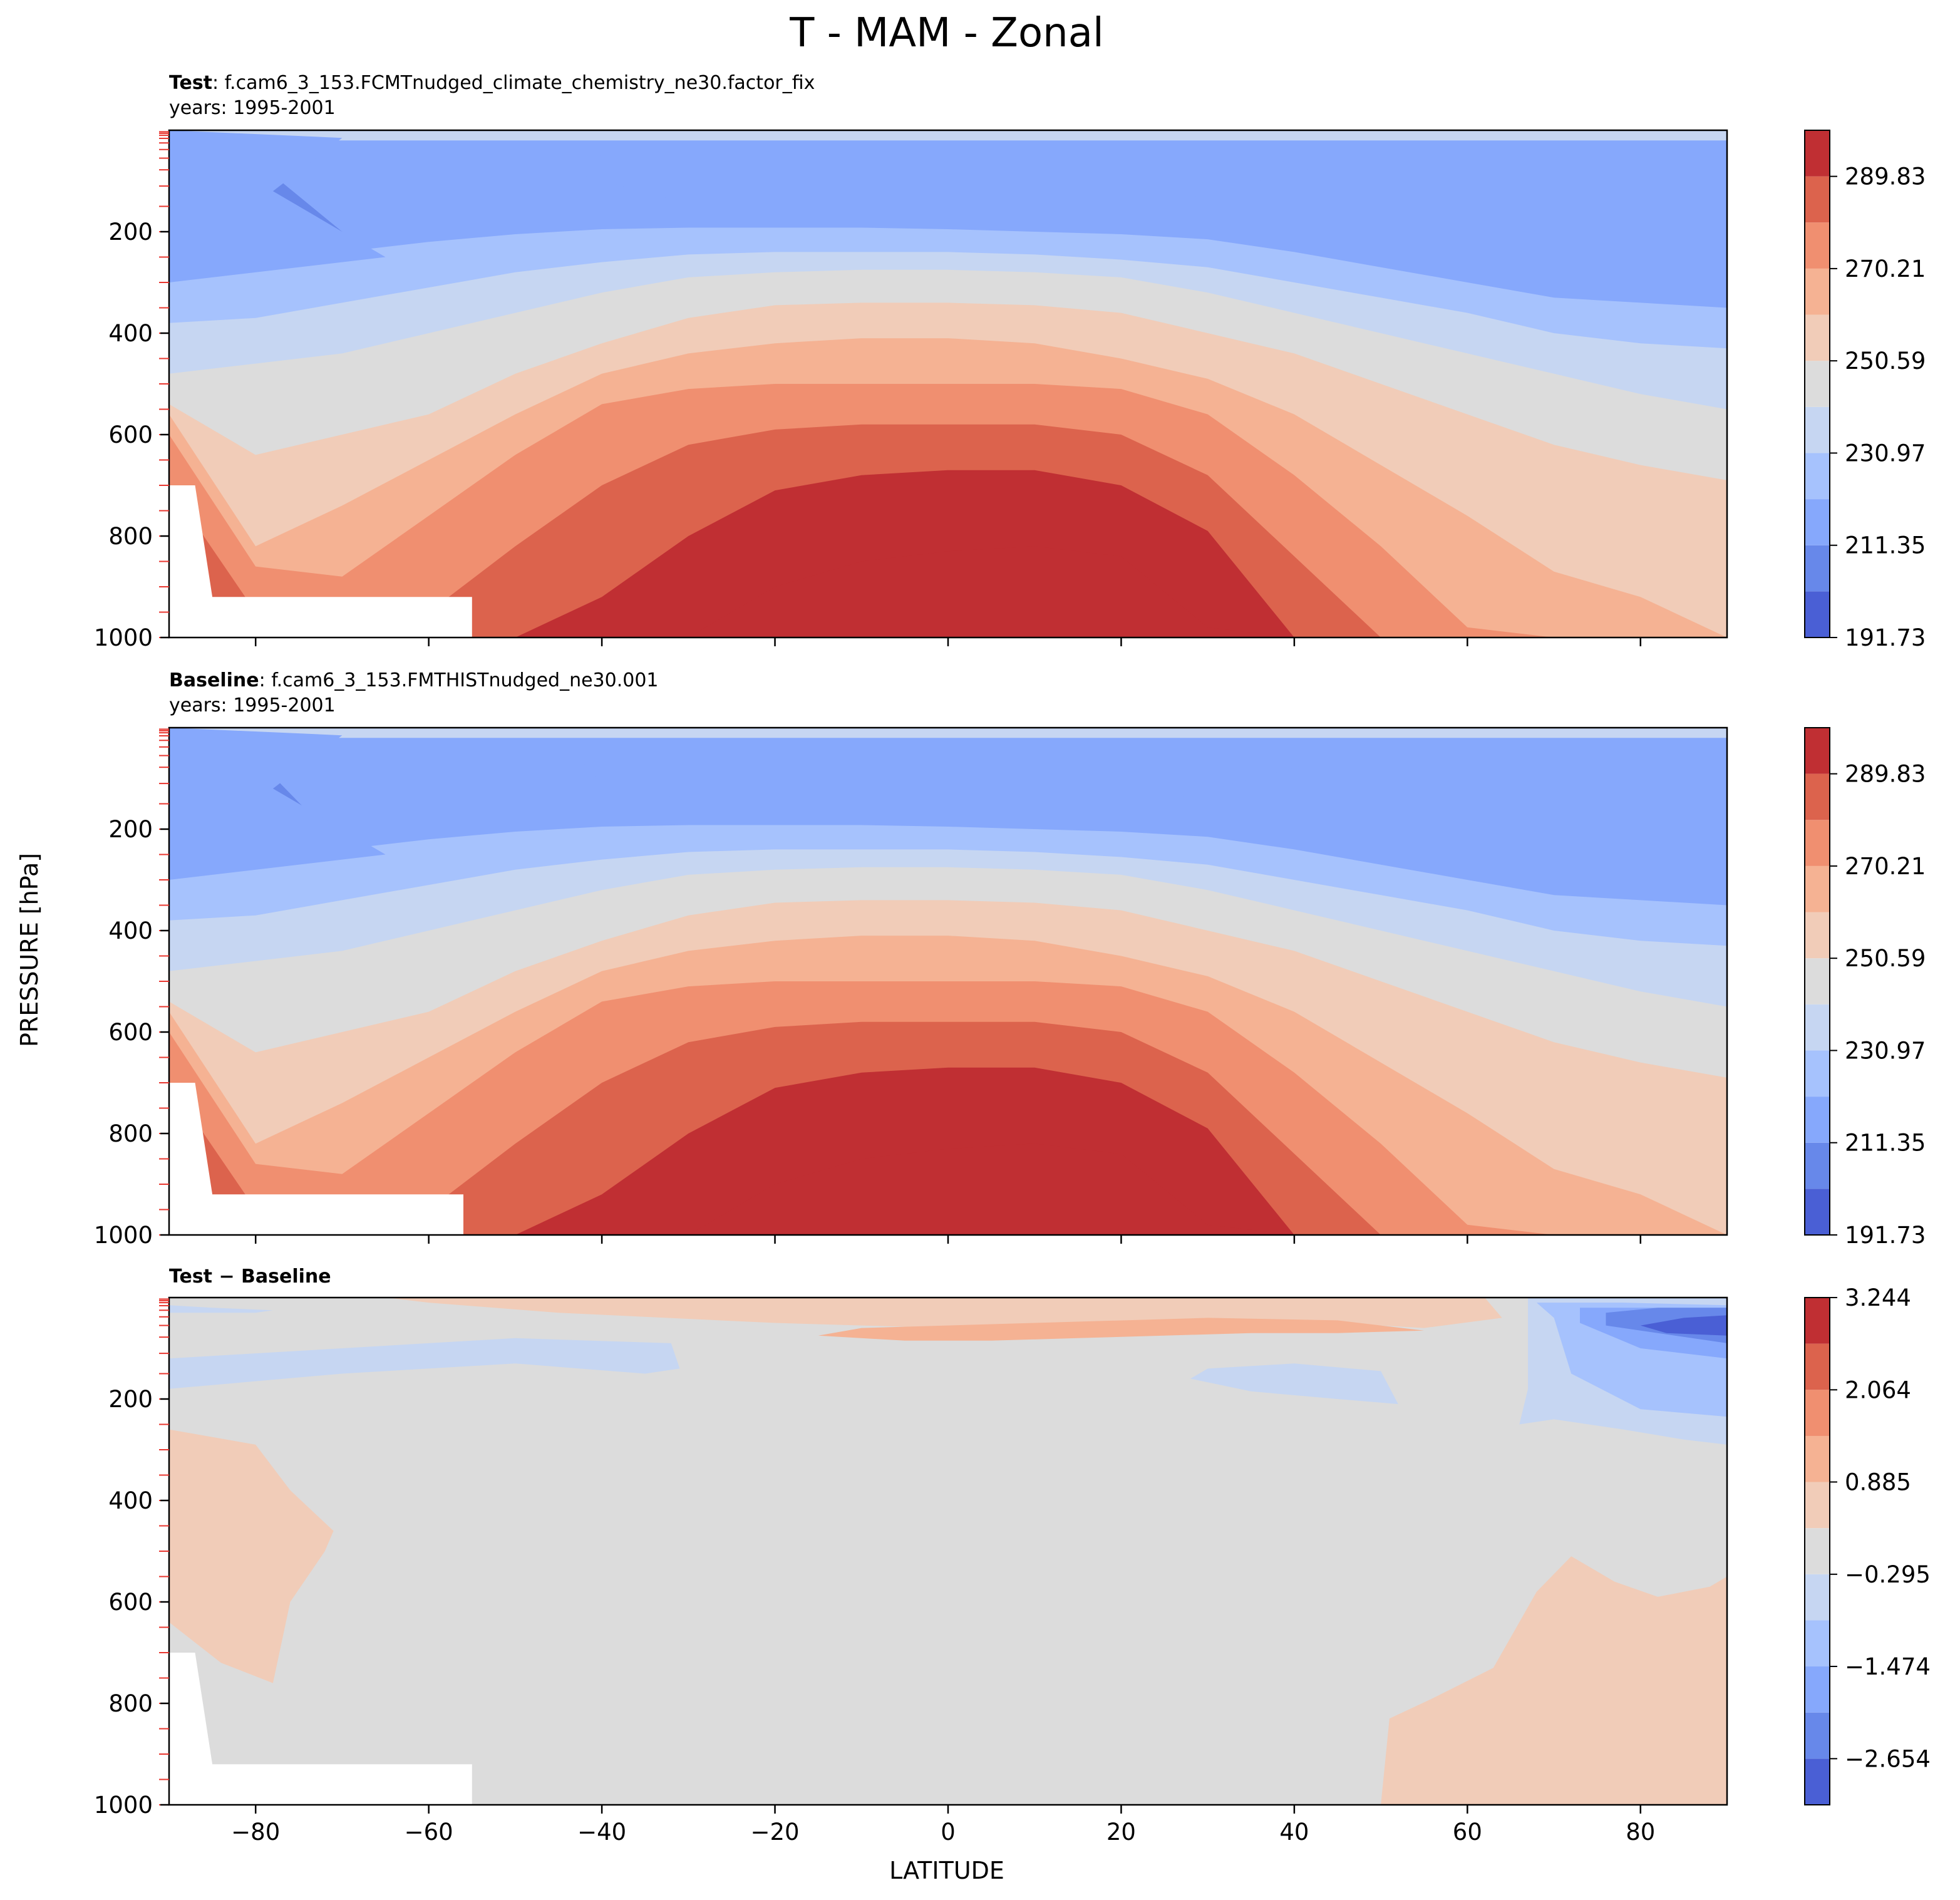 The image size is (1960, 1900). Describe the element at coordinates (214, 680) in the screenshot. I see `panel-baseline-title-bold: Baseline` at that location.